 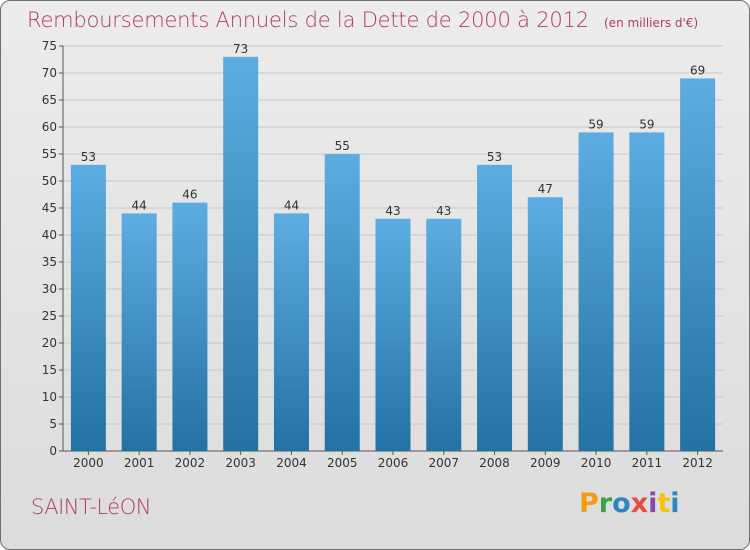 What do you see at coordinates (189, 195) in the screenshot?
I see `bar-value-label: 46` at bounding box center [189, 195].